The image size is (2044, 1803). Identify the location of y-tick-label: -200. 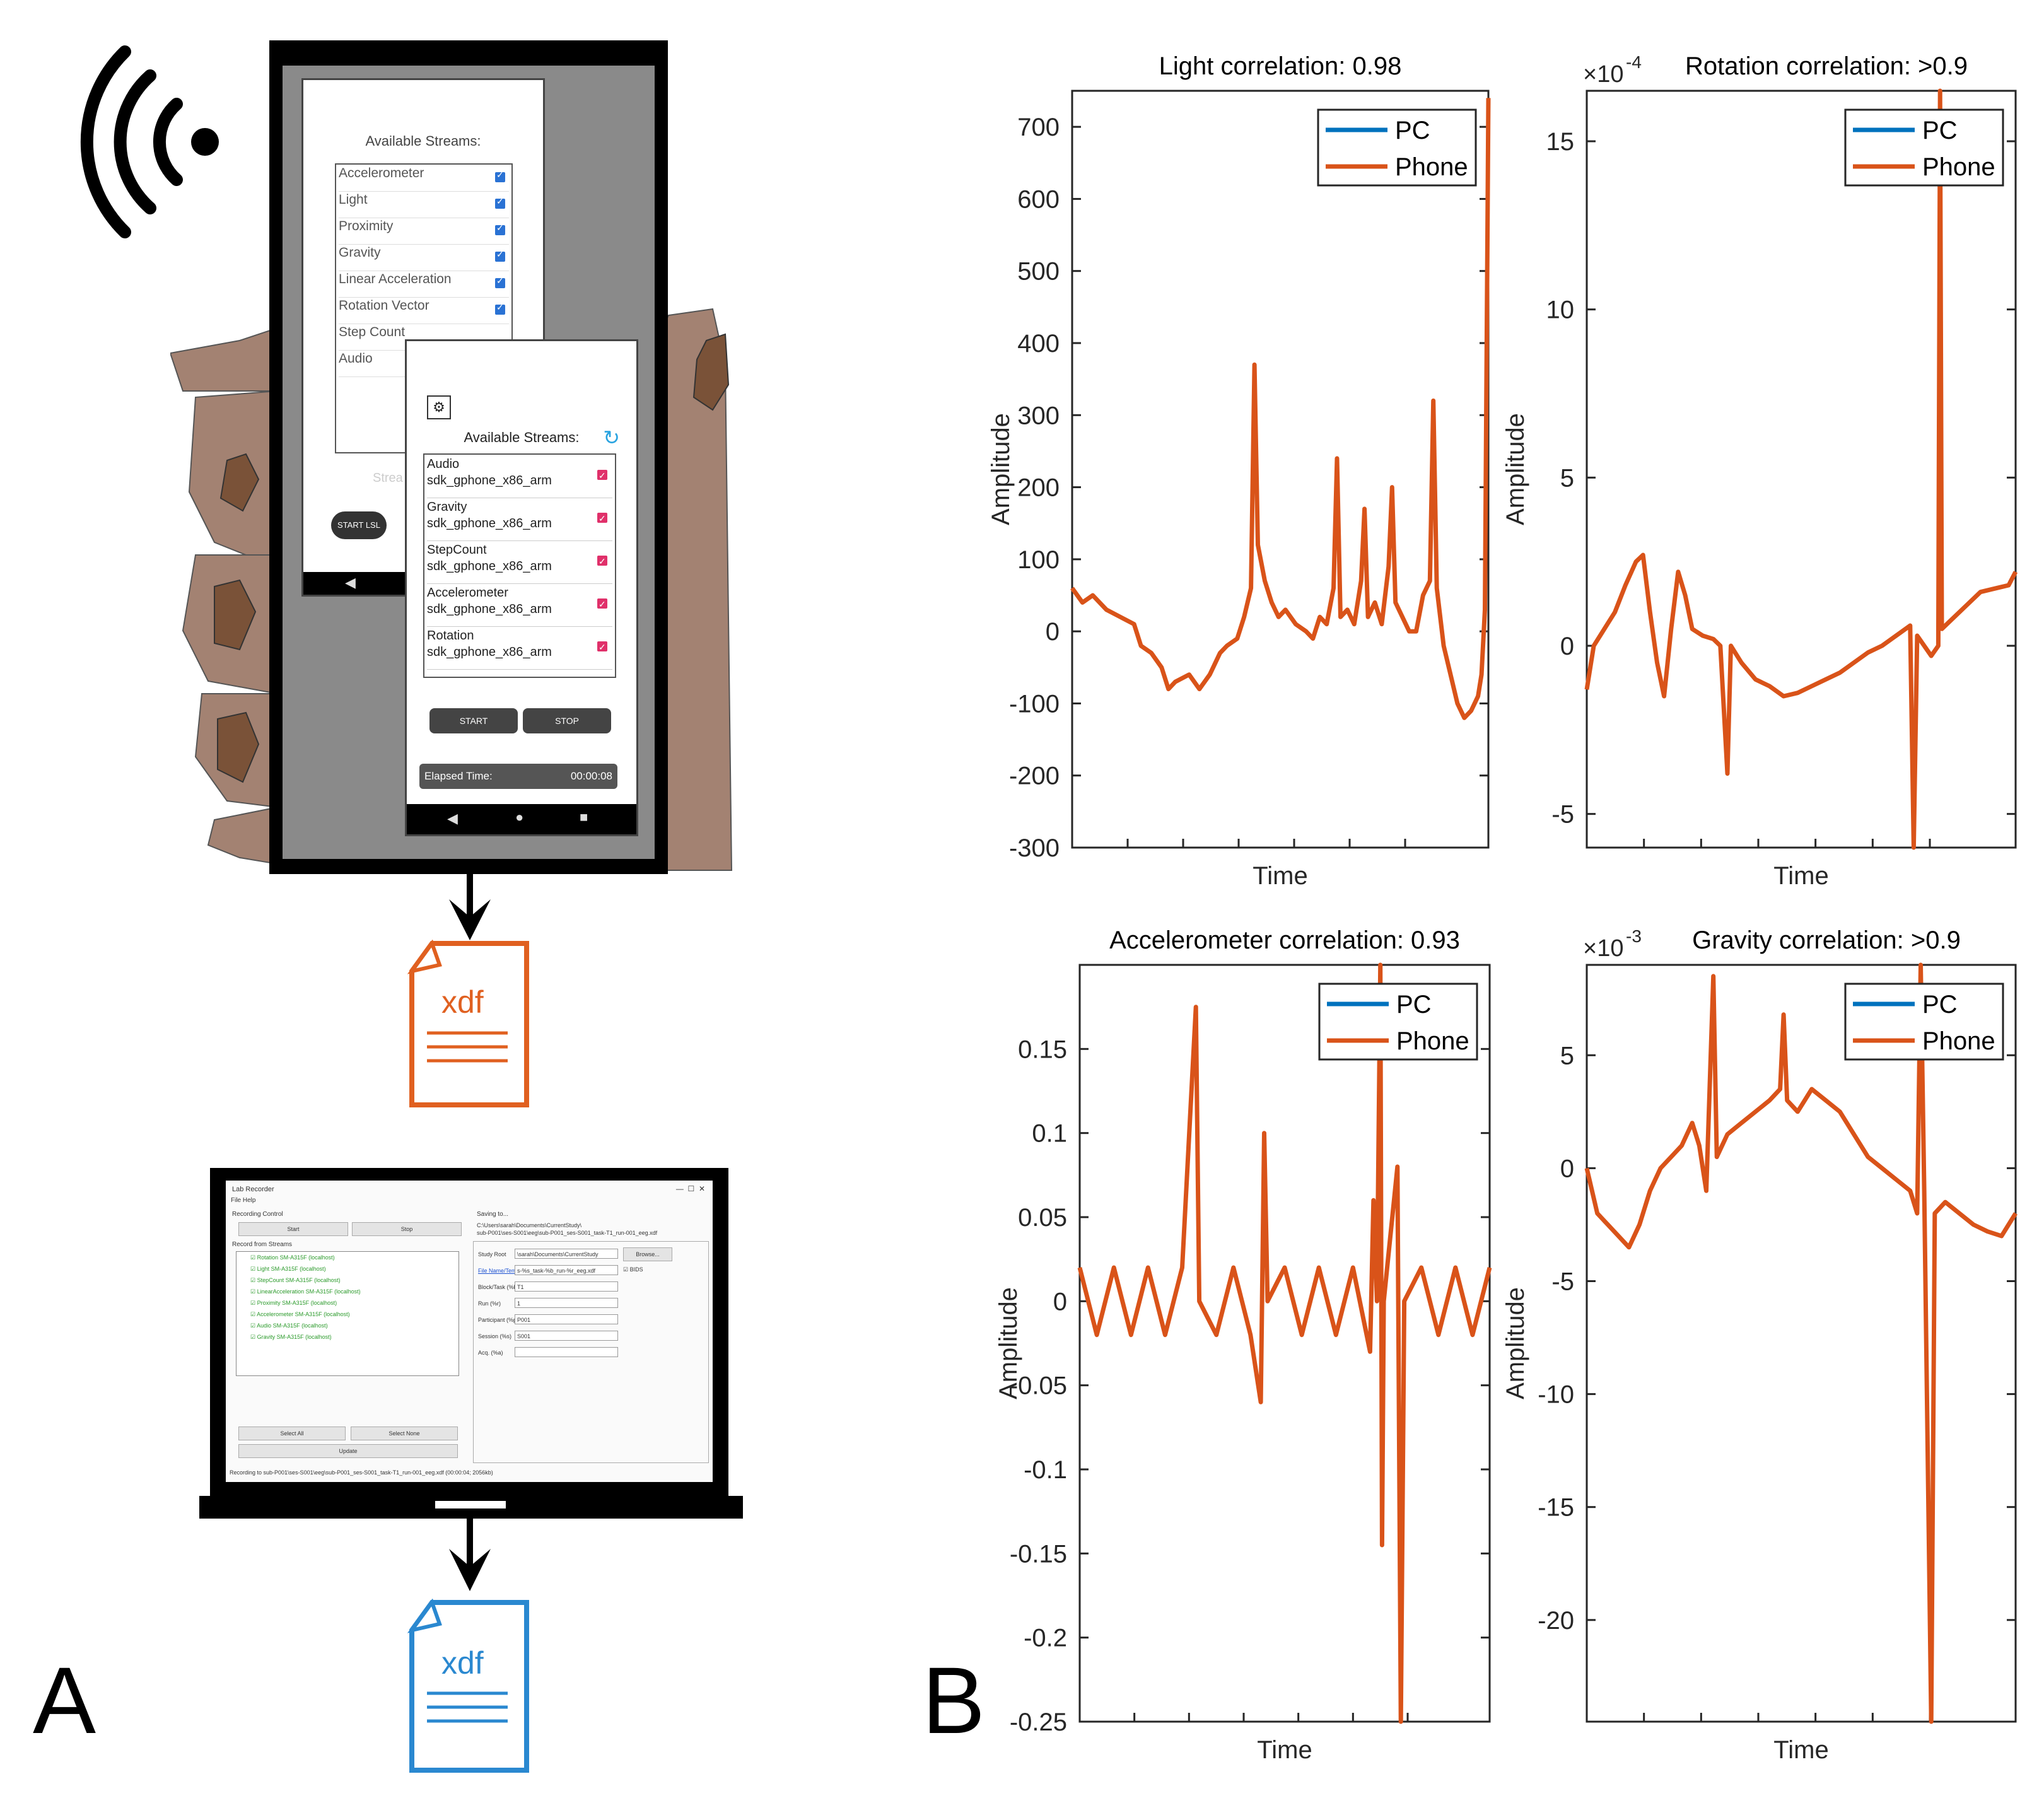
(1035, 776).